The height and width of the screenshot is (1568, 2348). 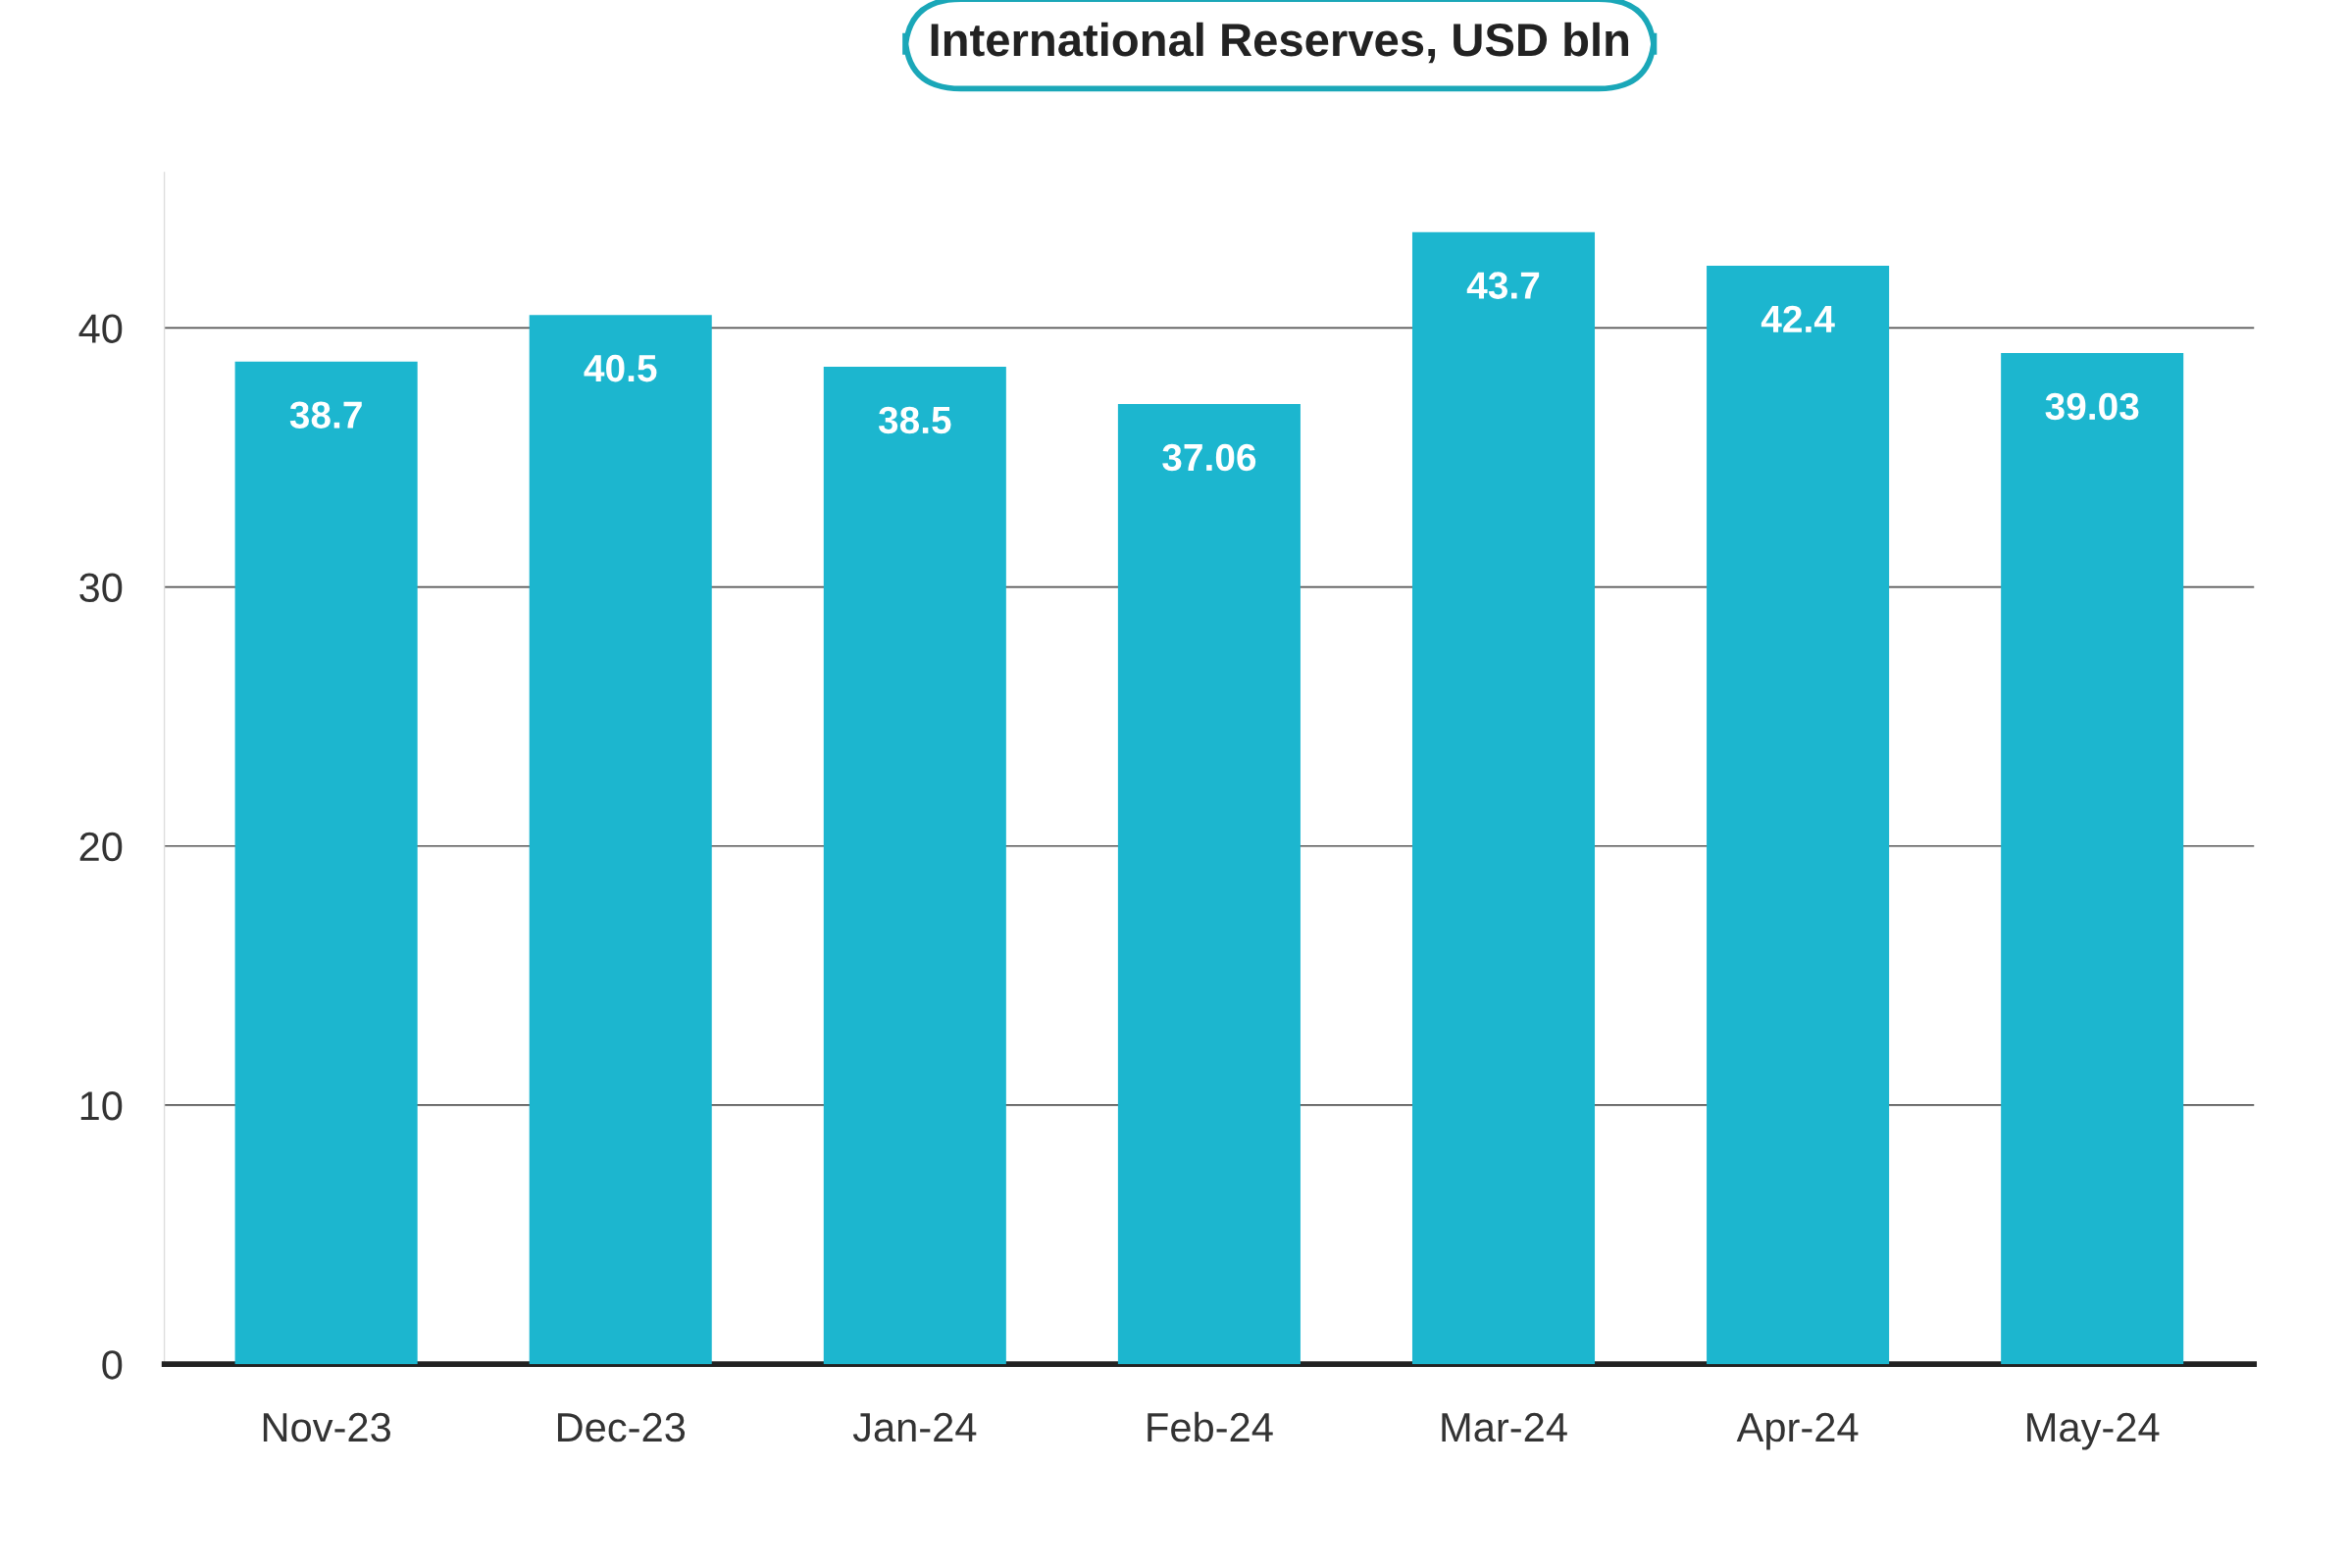 I want to click on data-label: 39.03, so click(x=2092, y=406).